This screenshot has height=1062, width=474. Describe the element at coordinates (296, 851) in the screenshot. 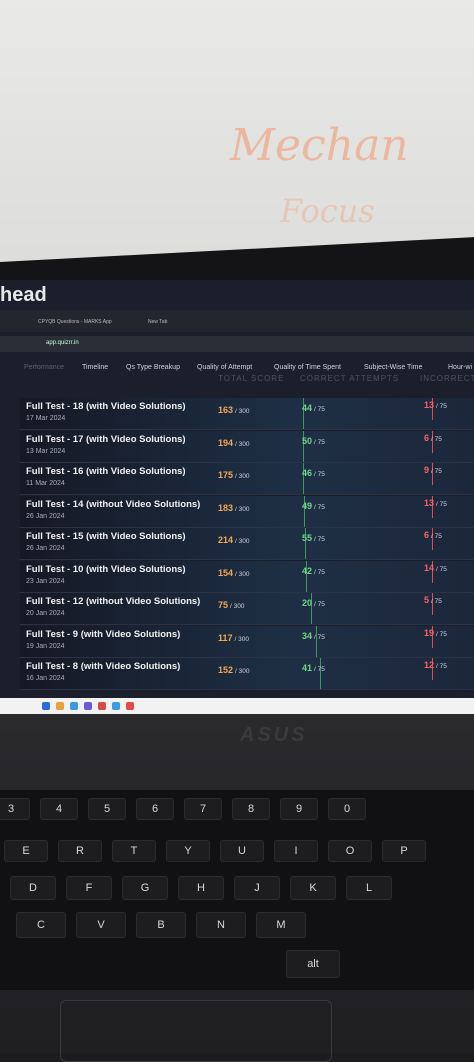

I see `key: I` at that location.